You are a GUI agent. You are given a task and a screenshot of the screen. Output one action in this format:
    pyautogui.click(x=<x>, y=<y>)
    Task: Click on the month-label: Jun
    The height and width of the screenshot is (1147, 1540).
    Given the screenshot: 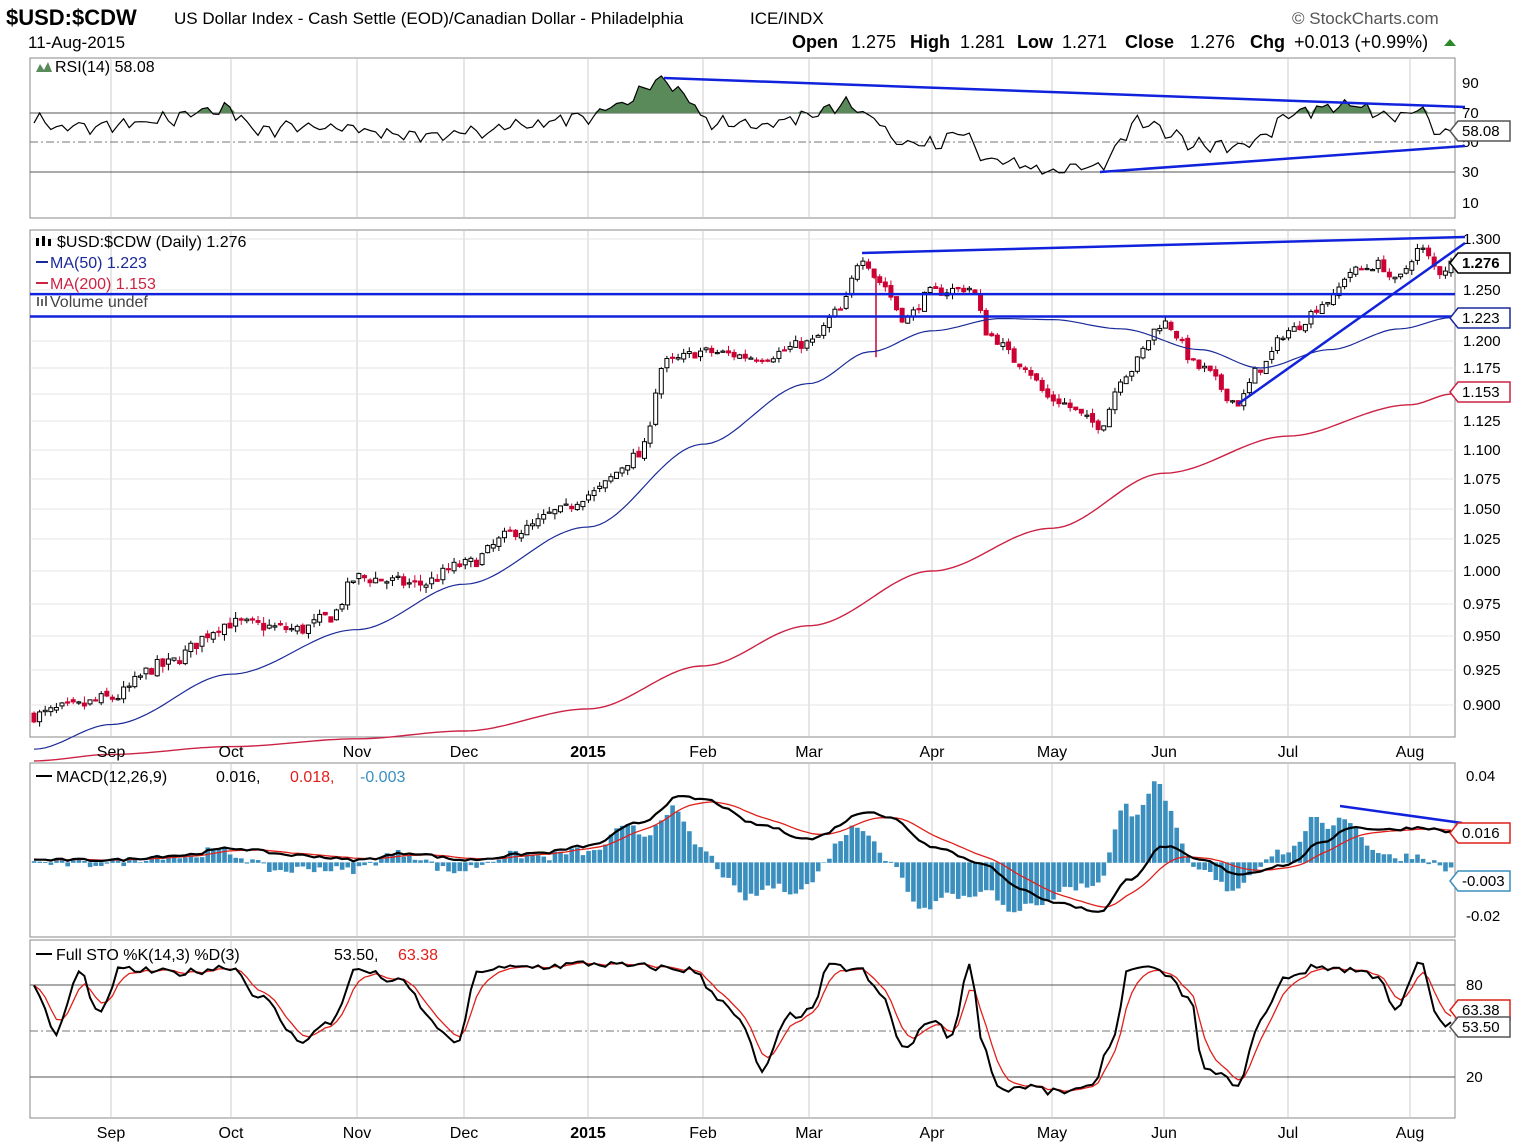 What is the action you would take?
    pyautogui.click(x=1164, y=1133)
    